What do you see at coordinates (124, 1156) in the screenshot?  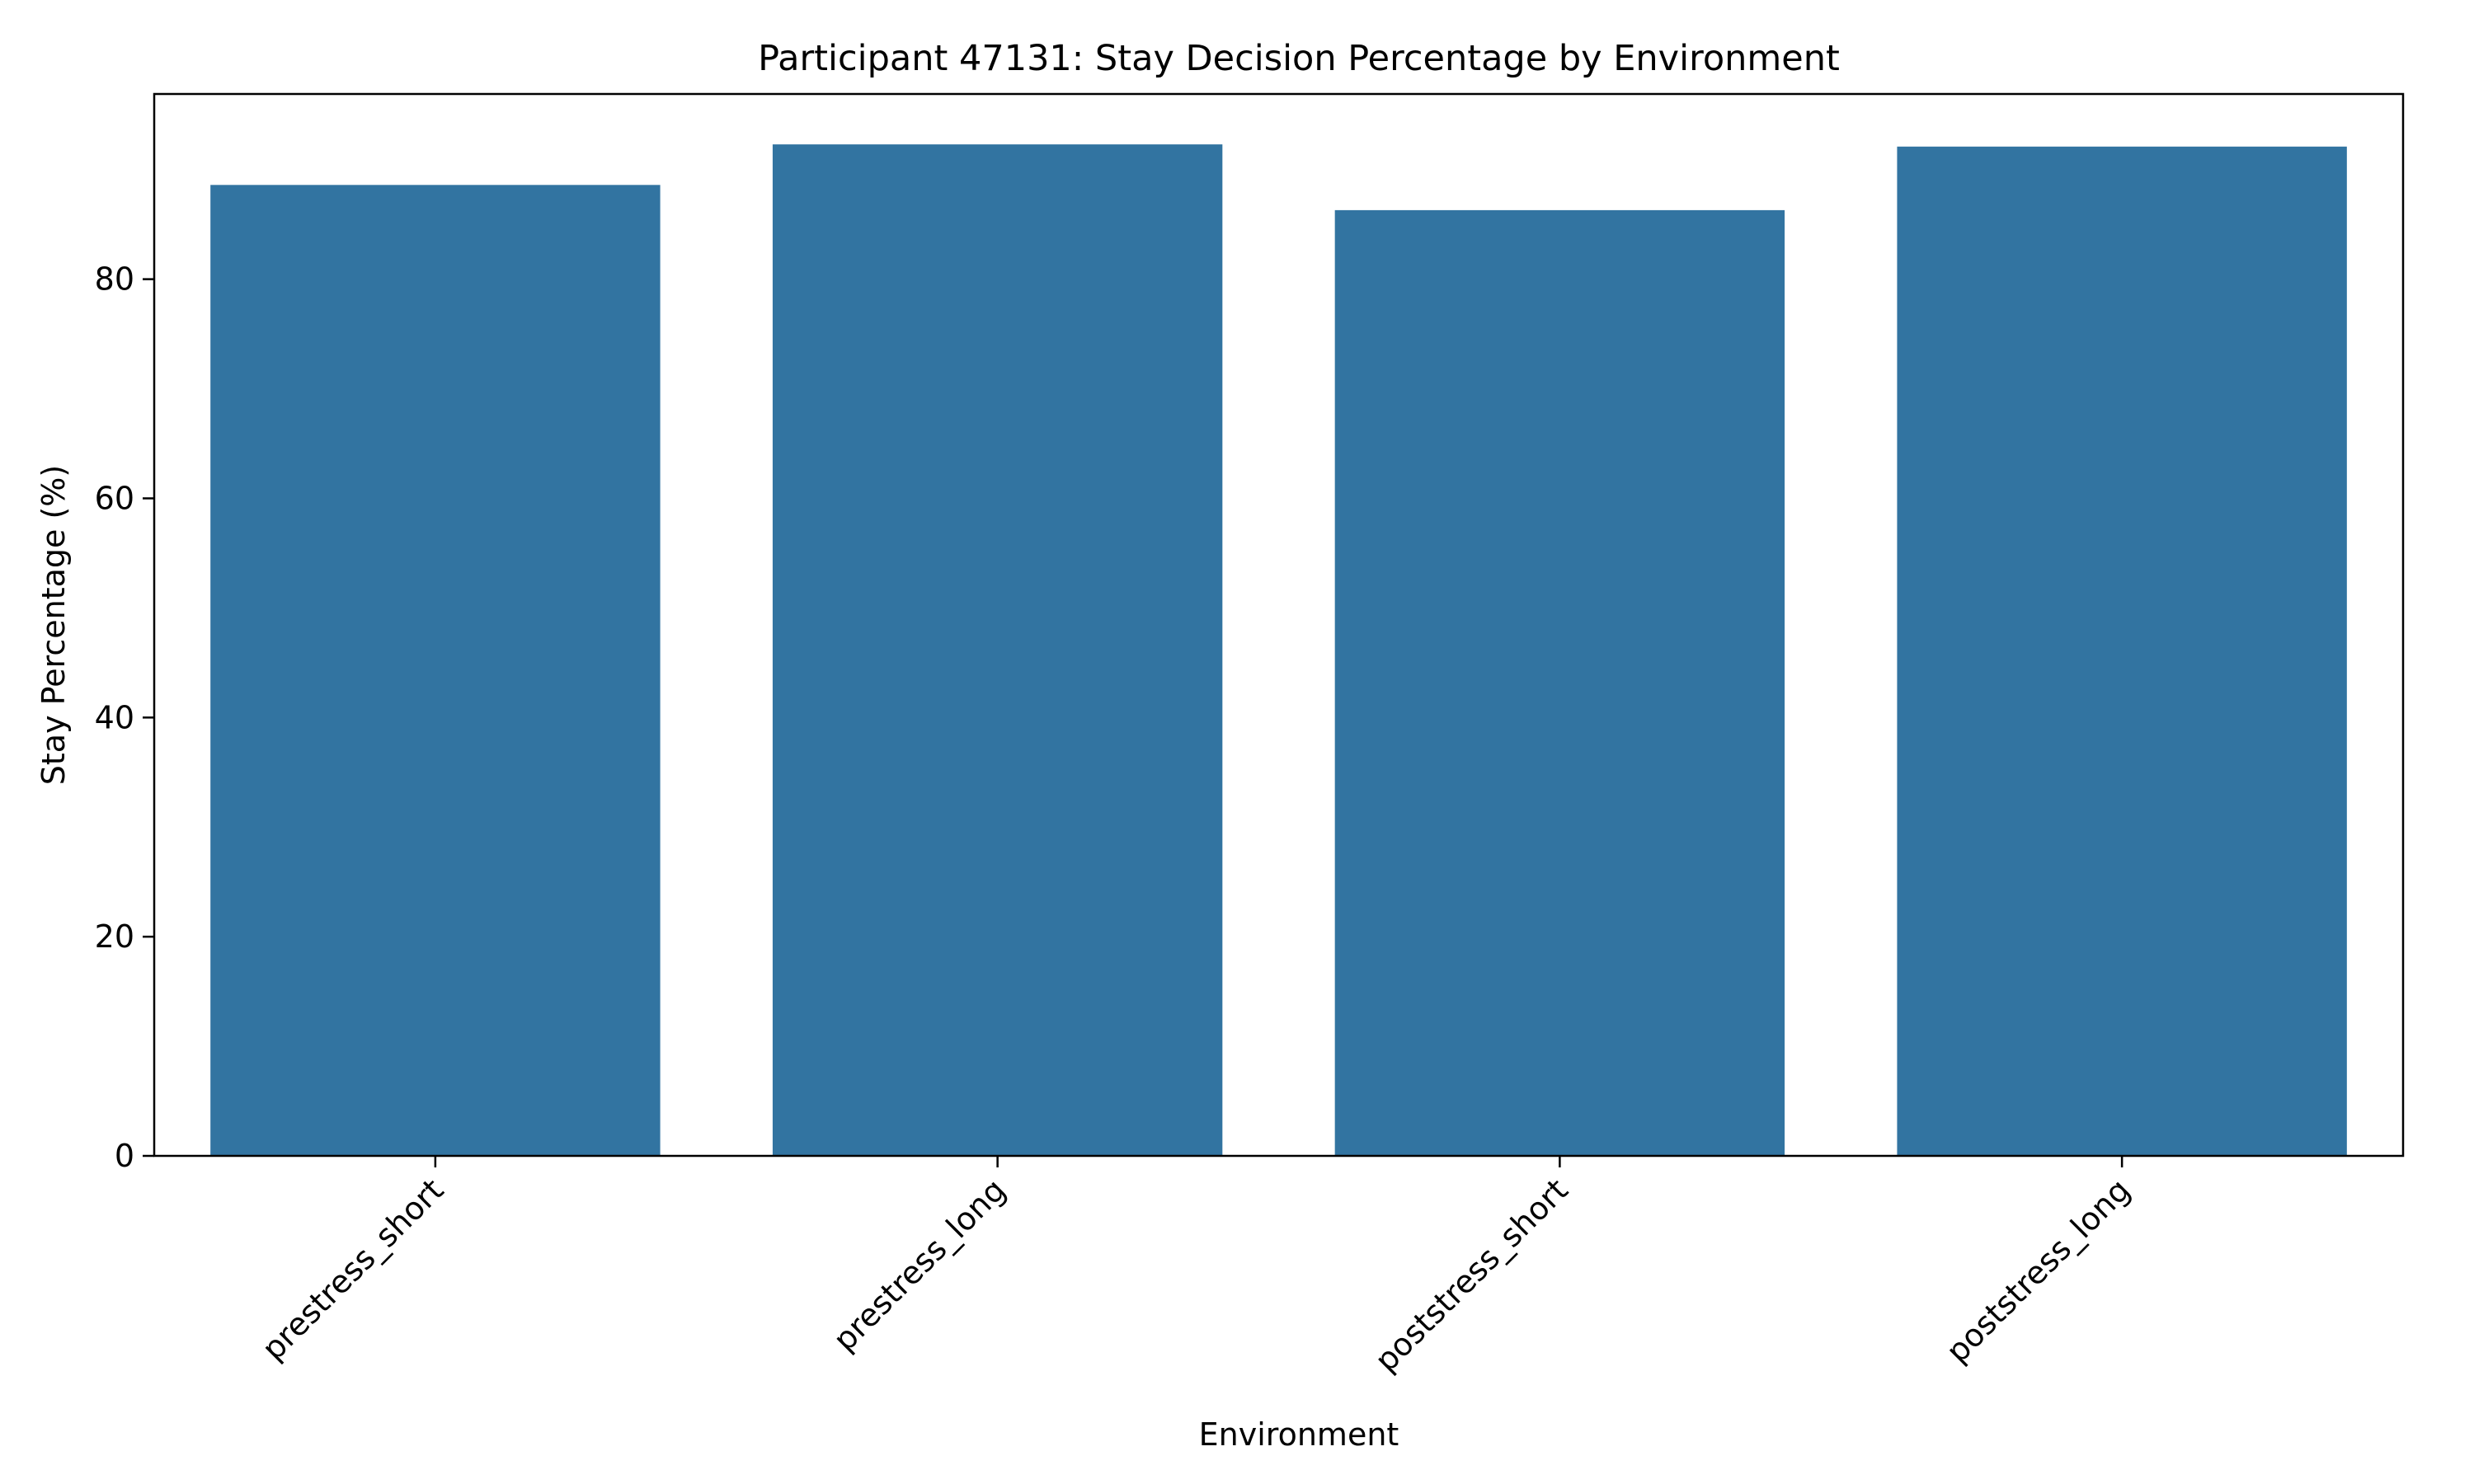 I see `y-tick-label: 0` at bounding box center [124, 1156].